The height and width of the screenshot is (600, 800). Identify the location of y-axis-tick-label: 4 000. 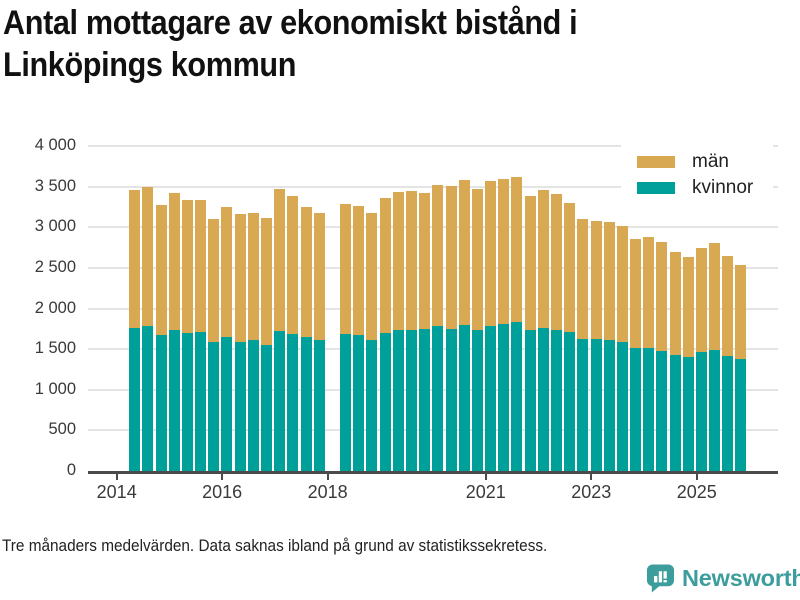
(55, 145).